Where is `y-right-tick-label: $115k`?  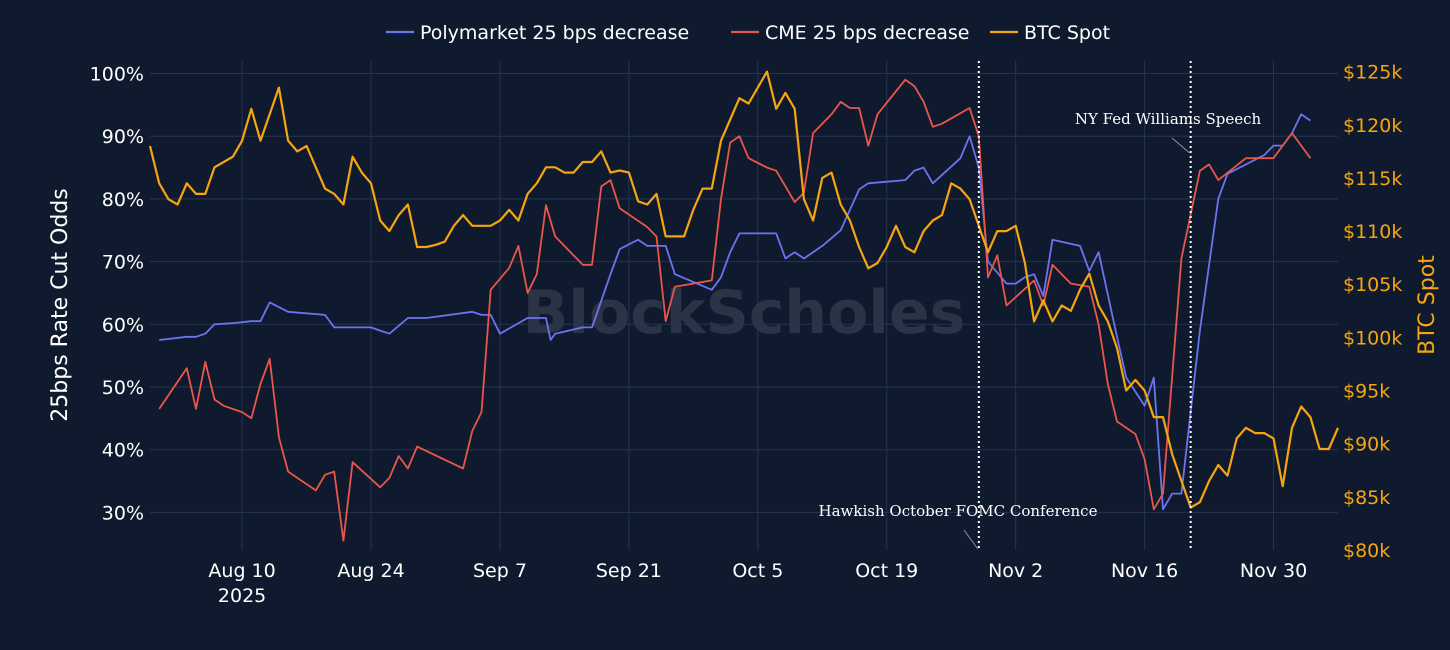 y-right-tick-label: $115k is located at coordinates (1372, 179).